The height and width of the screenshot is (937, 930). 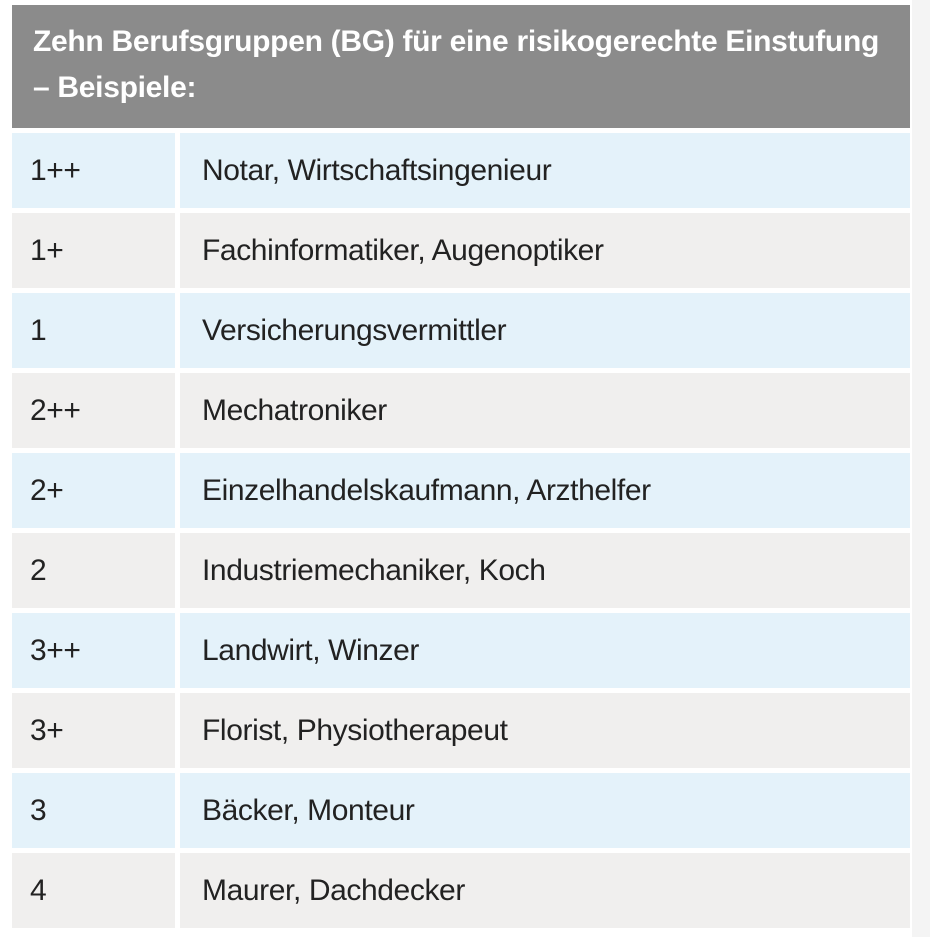 I want to click on group-examples: Versicherungsvermittler, so click(x=545, y=330).